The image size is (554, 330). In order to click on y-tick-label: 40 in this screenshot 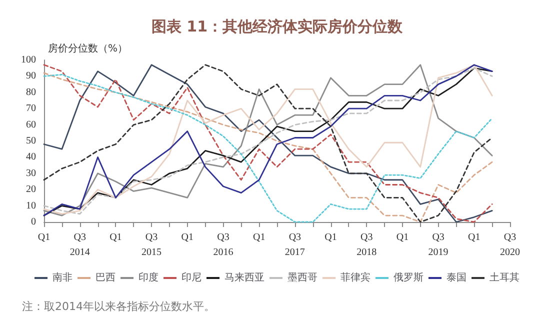, I will do `click(31, 157)`.